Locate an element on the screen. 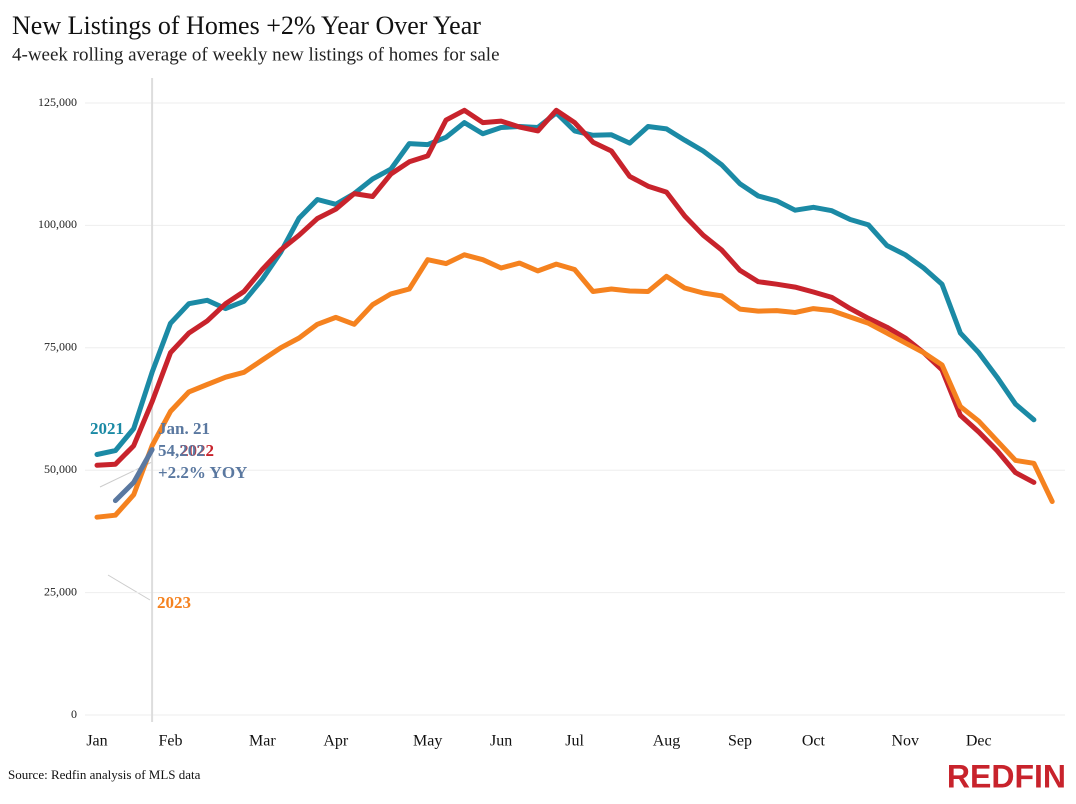  brand-logo: REDFIN is located at coordinates (1006, 776).